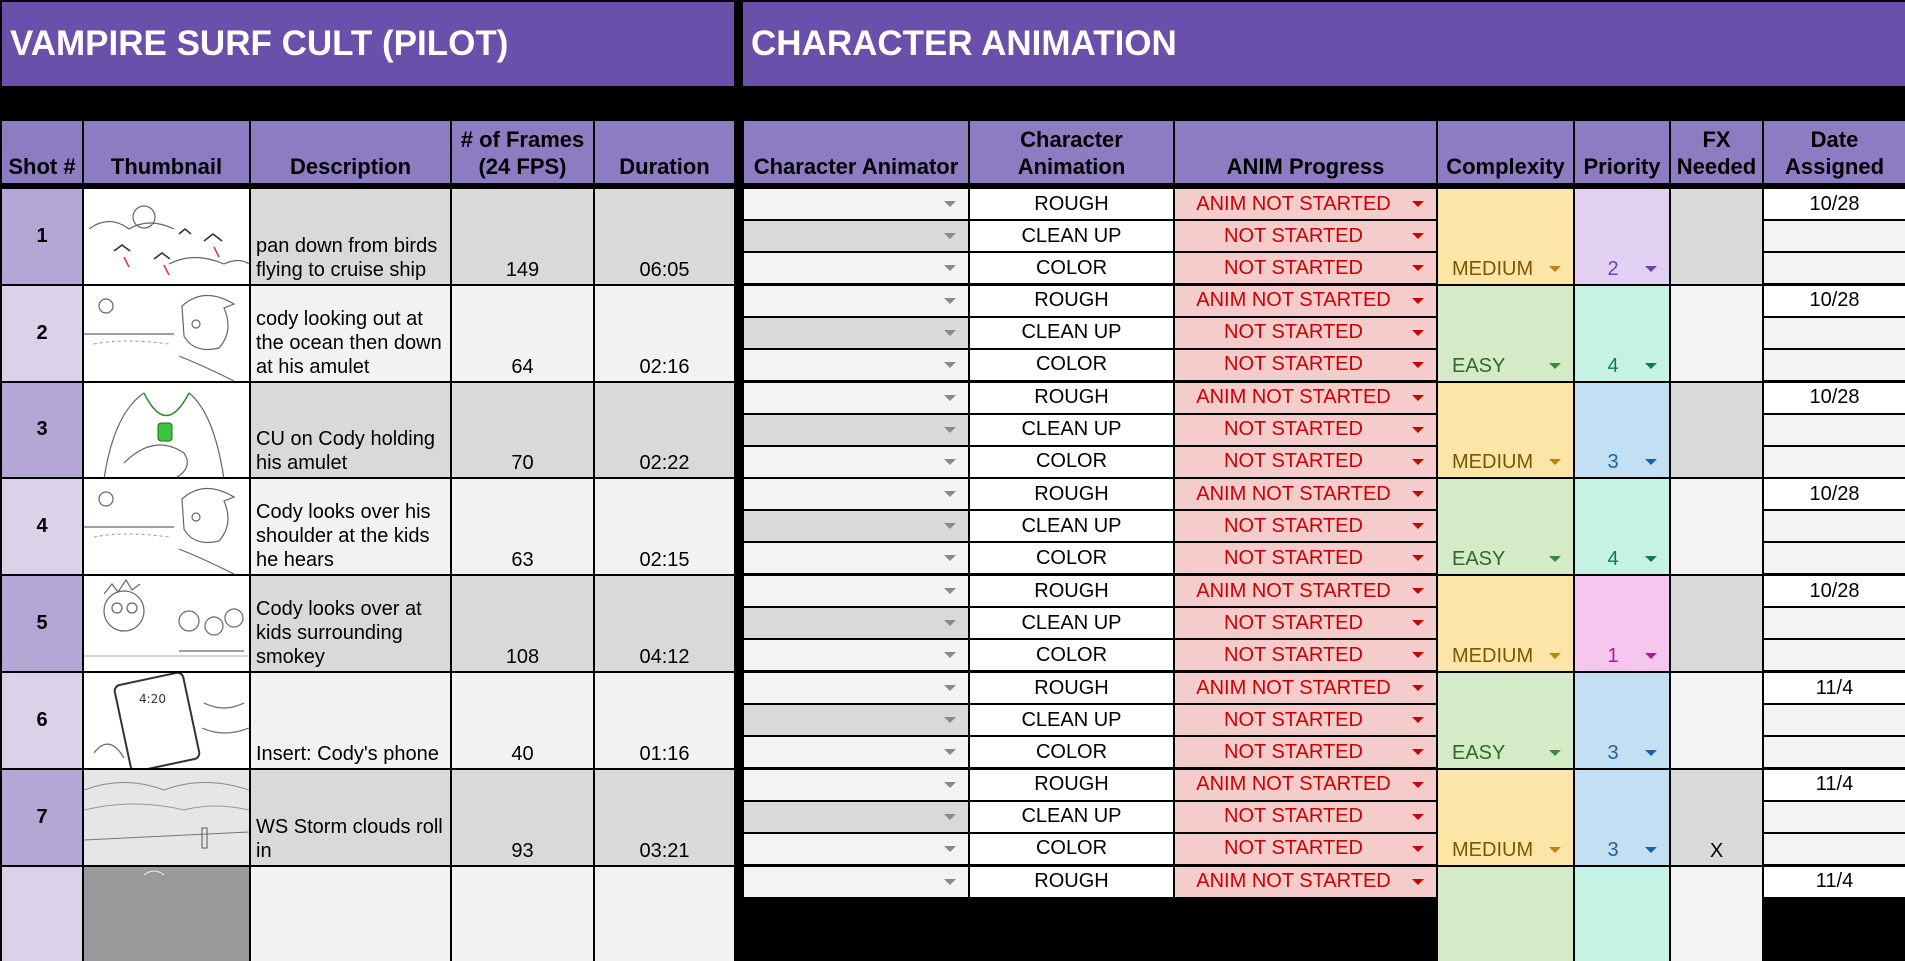 Image resolution: width=1905 pixels, height=961 pixels. I want to click on frame-count: 108, so click(522, 623).